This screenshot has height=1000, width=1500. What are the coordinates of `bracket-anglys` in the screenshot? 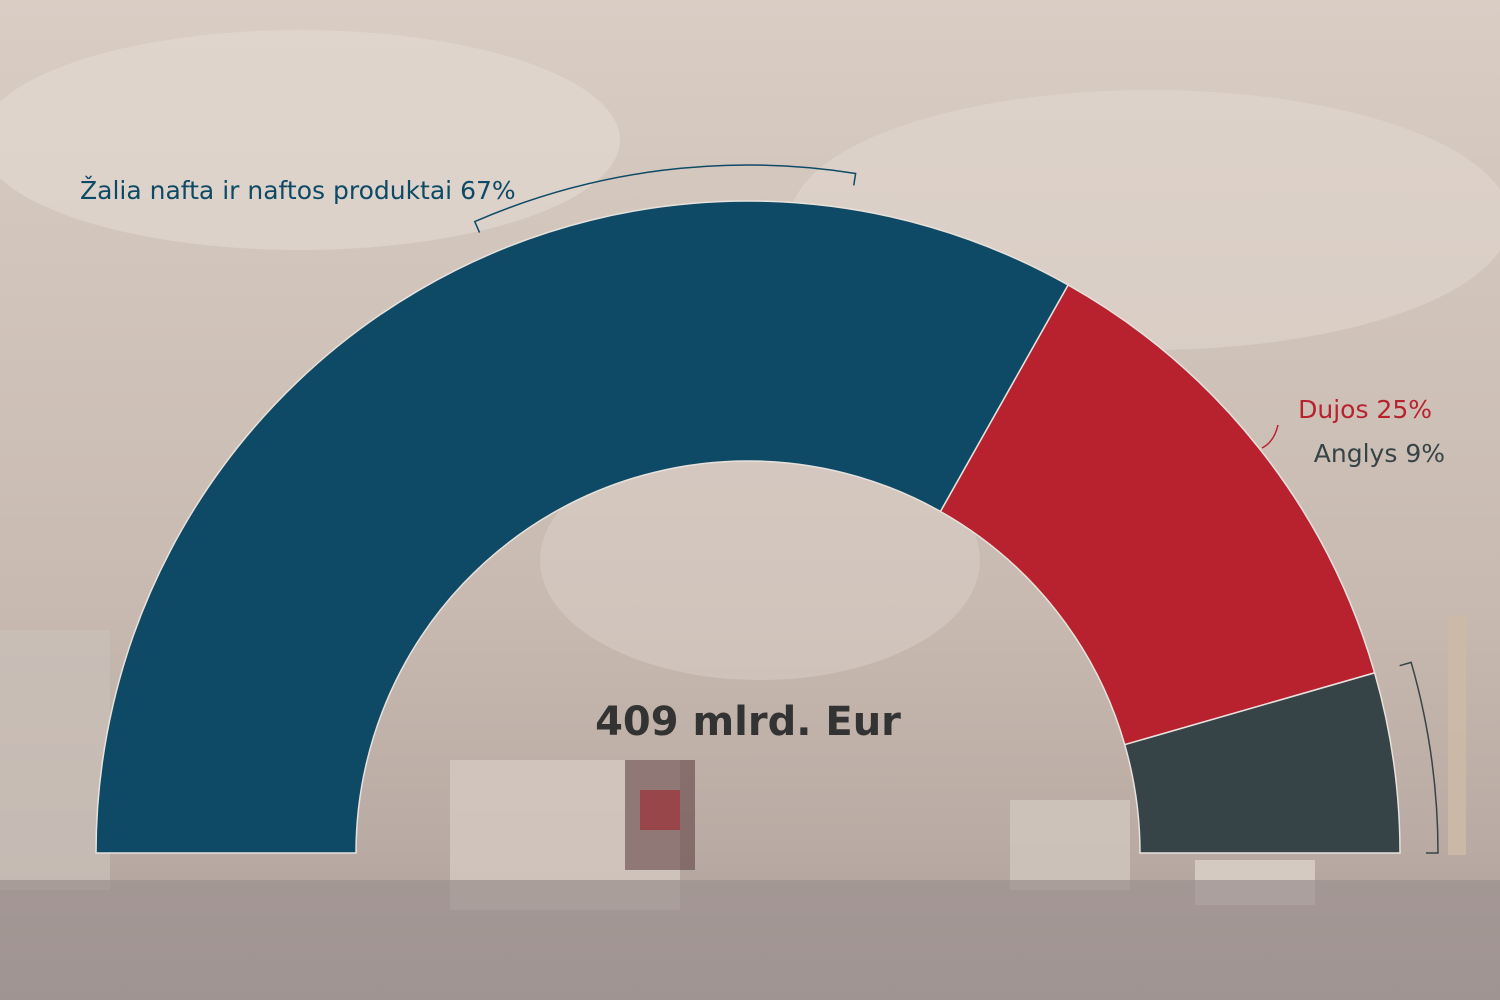 It's located at (1419, 757).